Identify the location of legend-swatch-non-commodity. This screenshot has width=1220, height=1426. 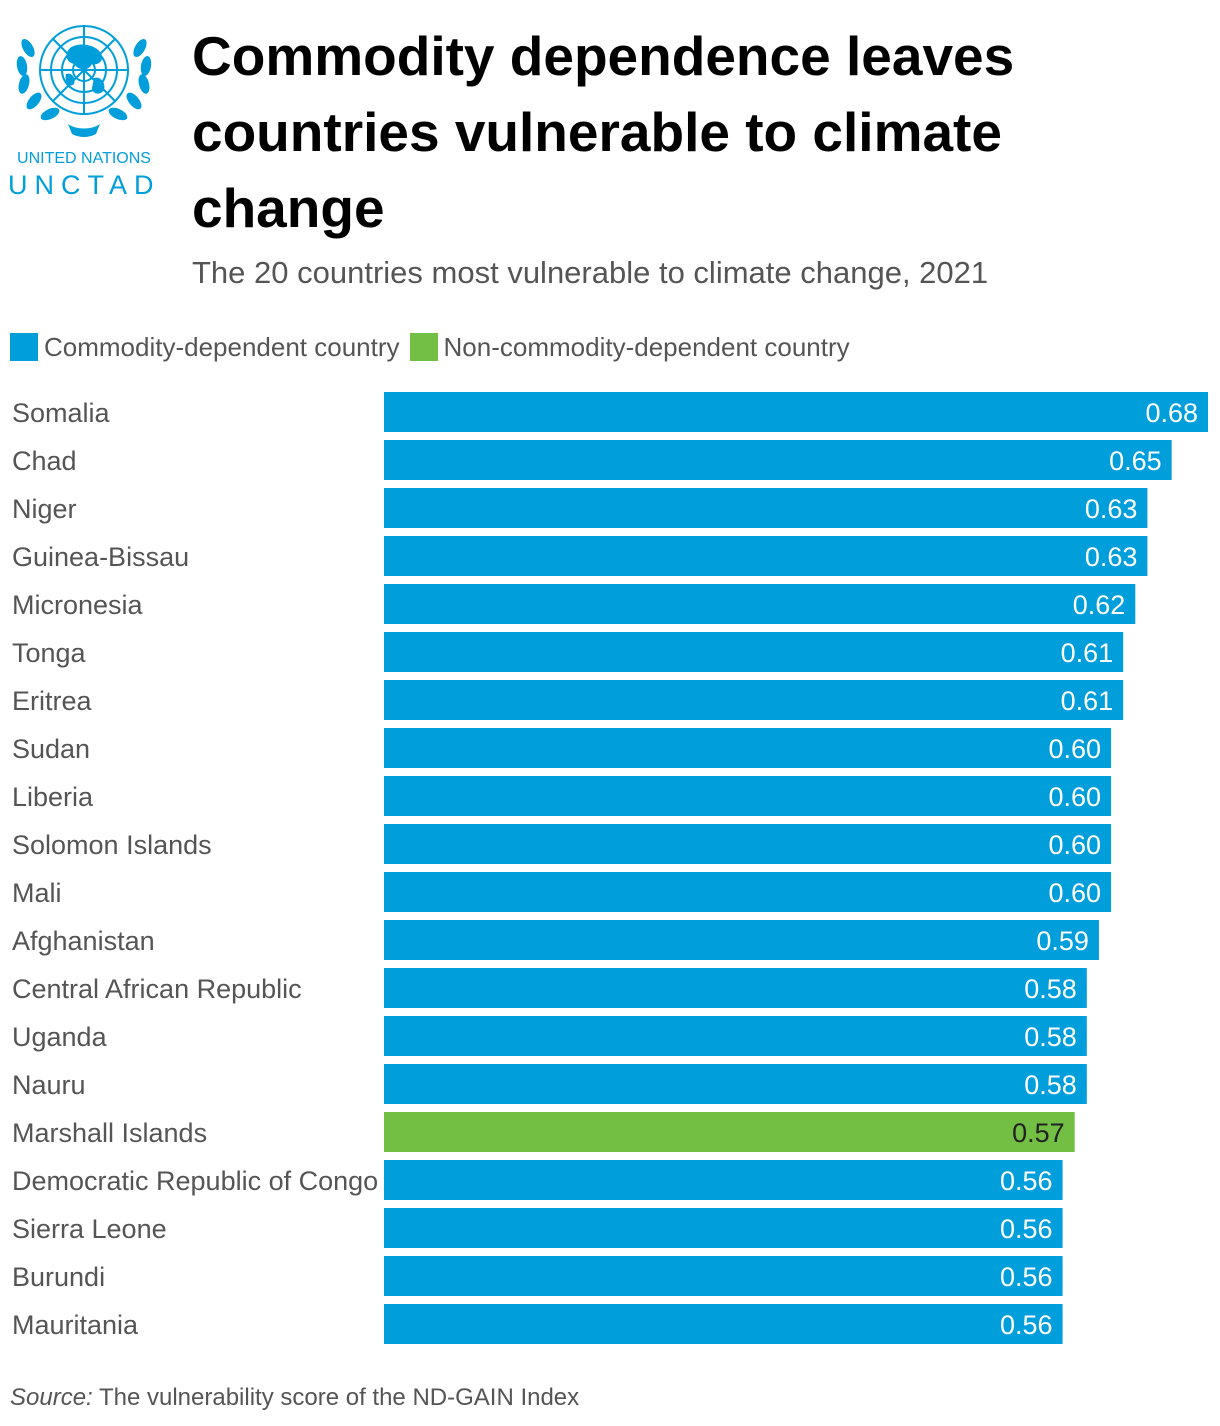
(423, 347).